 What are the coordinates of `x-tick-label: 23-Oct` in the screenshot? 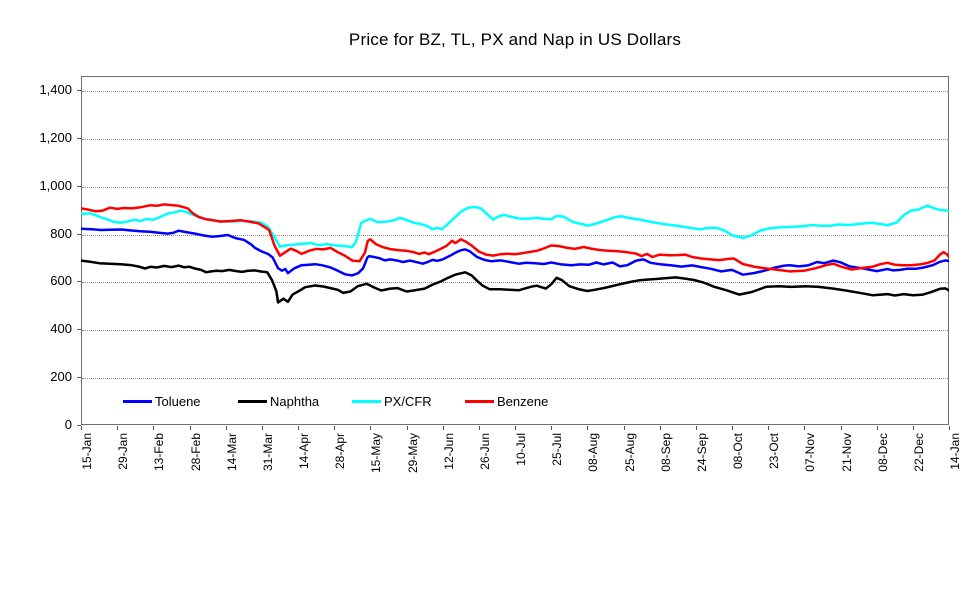 It's located at (774, 451).